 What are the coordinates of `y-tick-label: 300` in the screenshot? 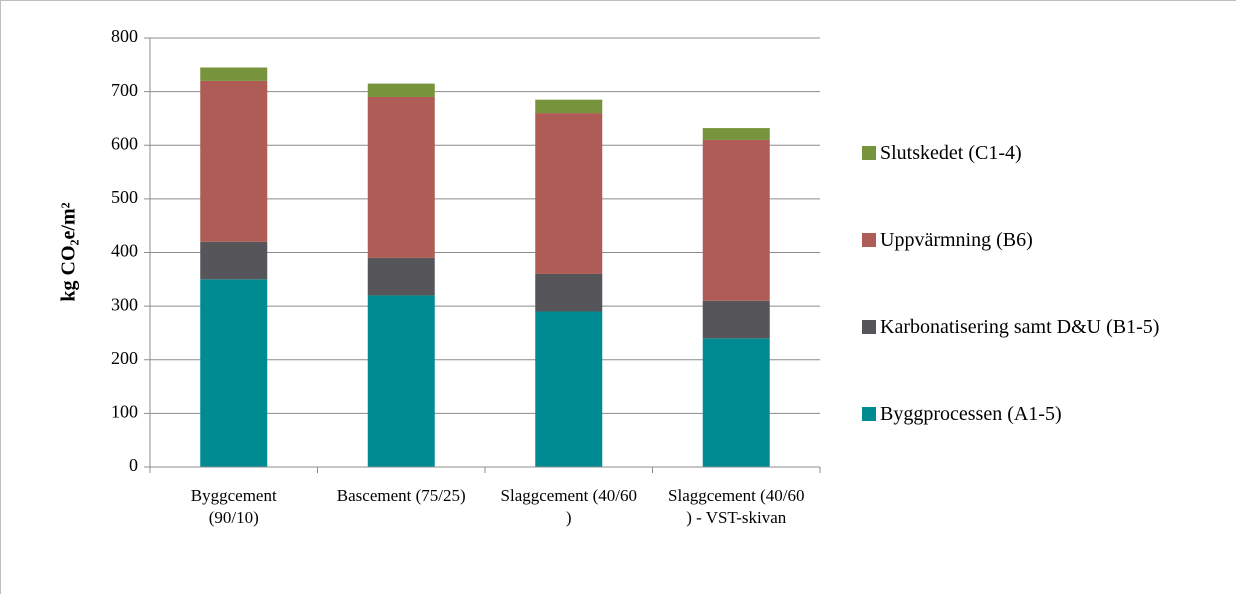 It's located at (124, 304).